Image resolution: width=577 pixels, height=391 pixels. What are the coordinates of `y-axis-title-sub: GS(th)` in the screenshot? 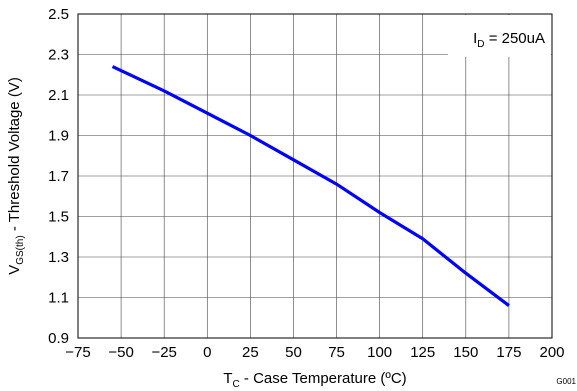 It's located at (20, 249).